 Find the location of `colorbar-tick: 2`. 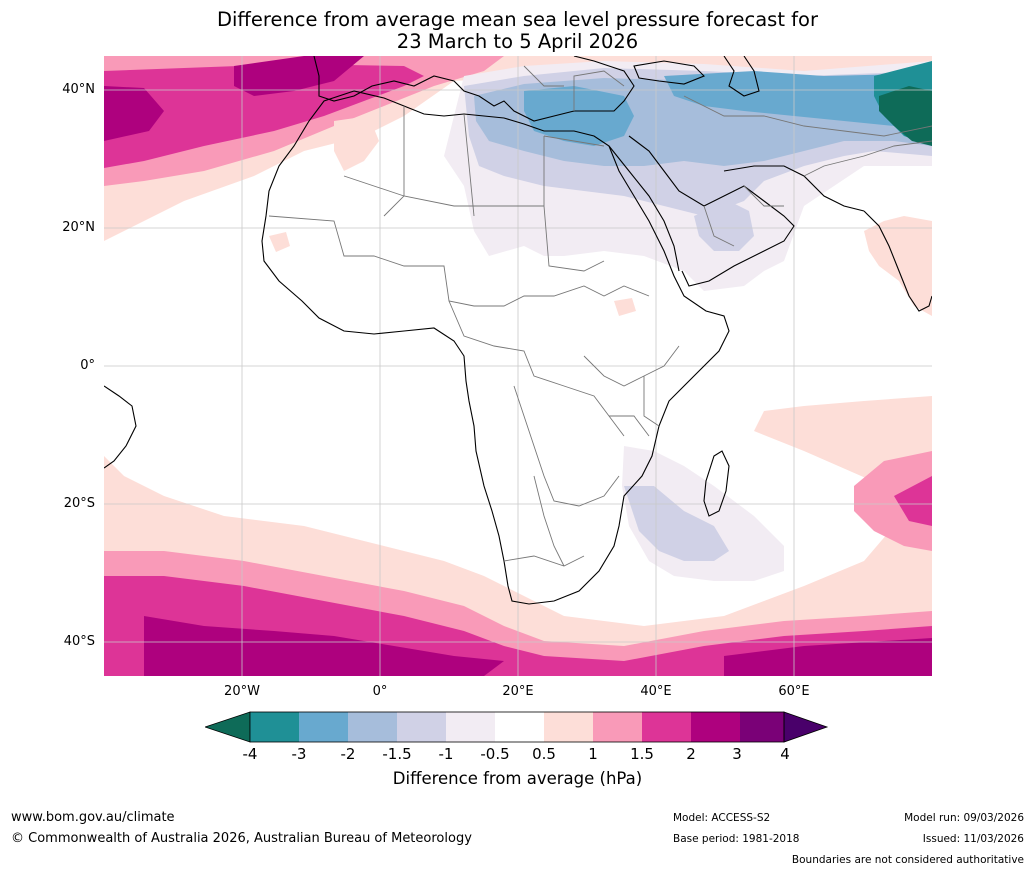

colorbar-tick: 2 is located at coordinates (691, 754).